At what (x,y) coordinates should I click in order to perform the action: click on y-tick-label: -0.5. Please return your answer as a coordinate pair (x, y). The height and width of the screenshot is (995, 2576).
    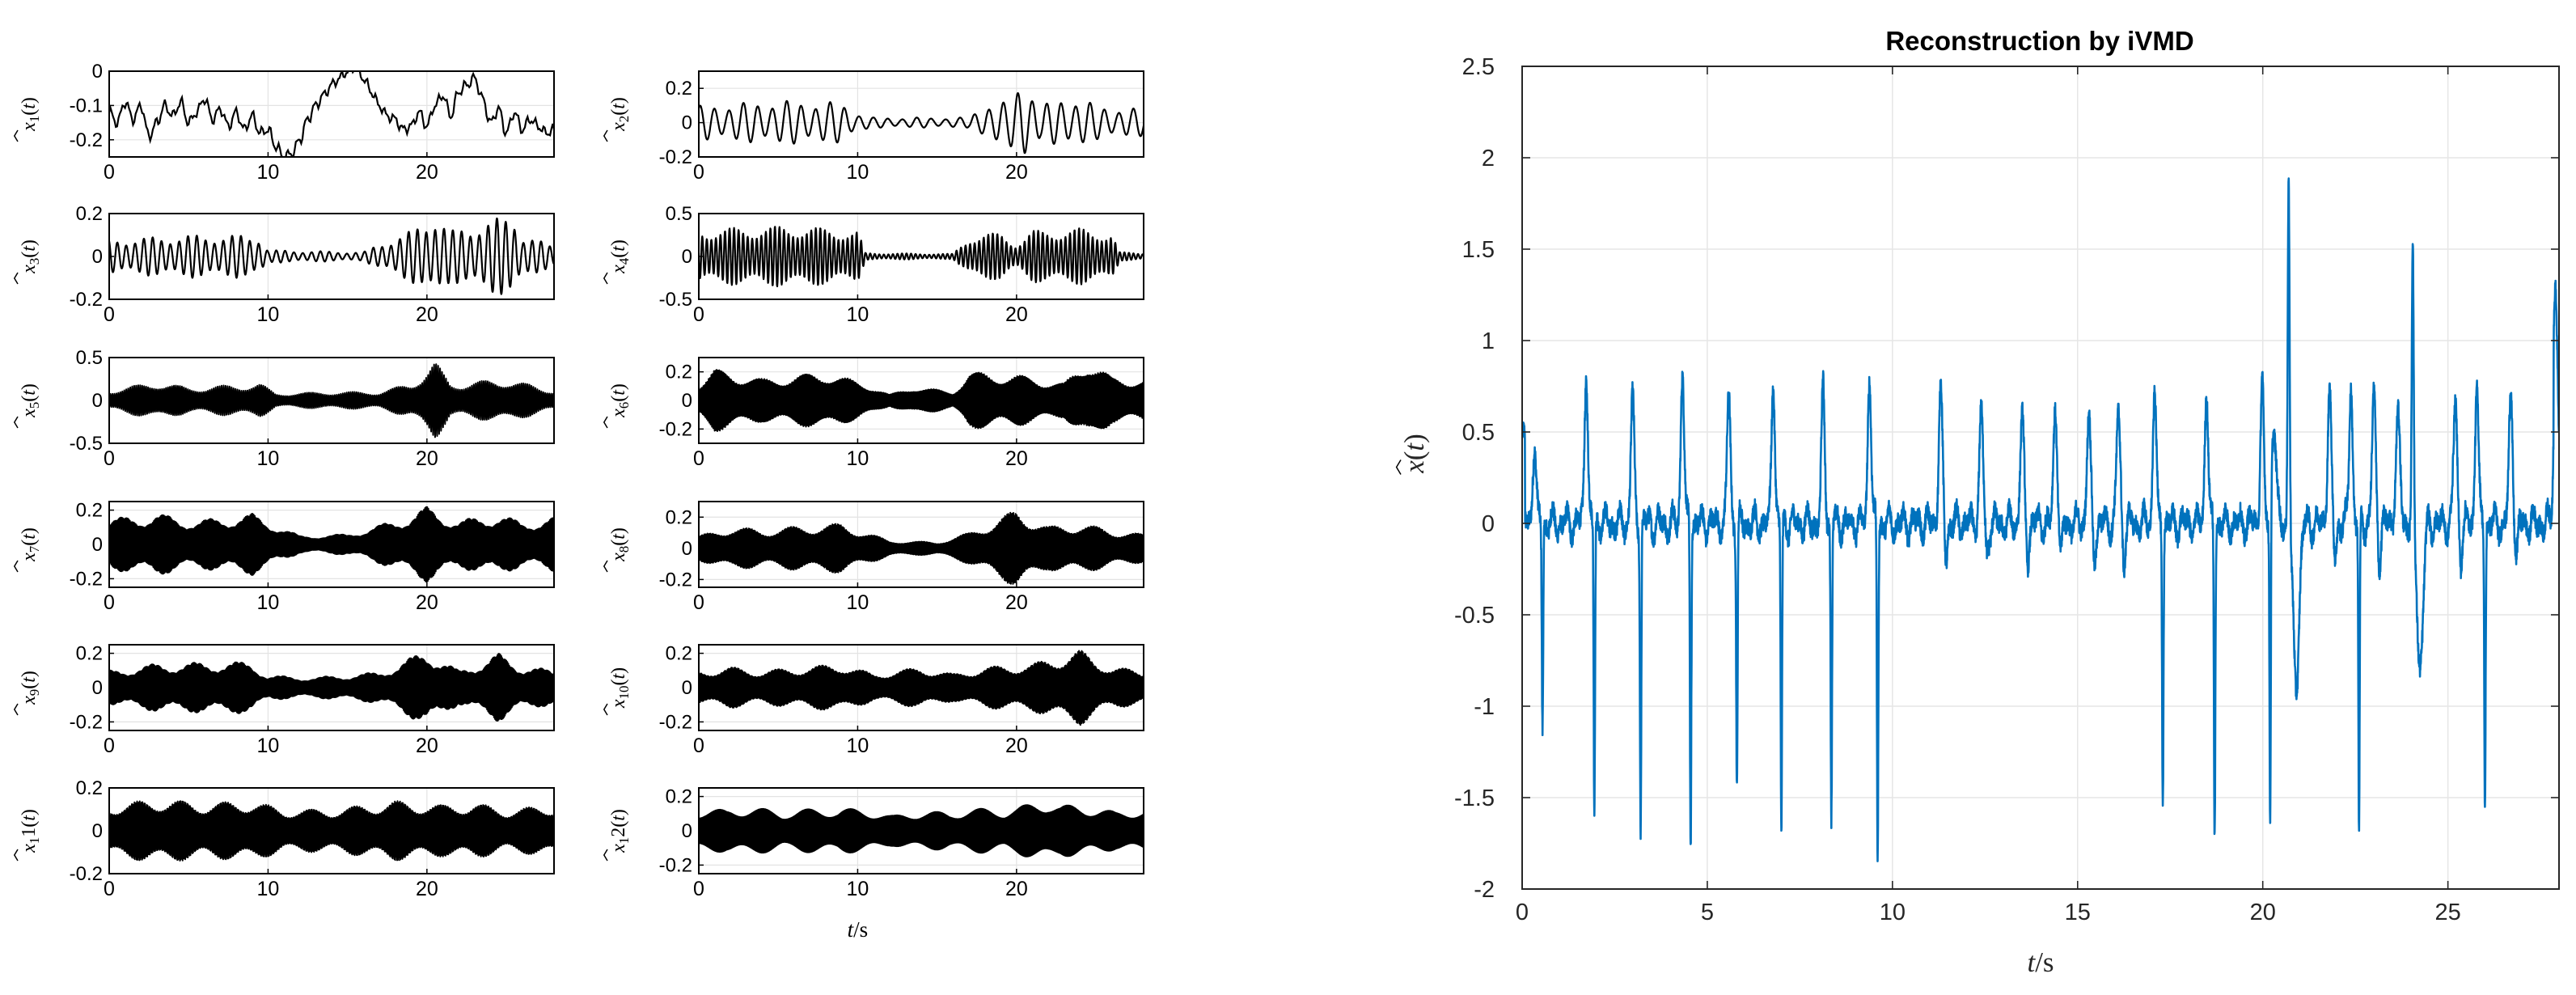
    Looking at the image, I should click on (675, 300).